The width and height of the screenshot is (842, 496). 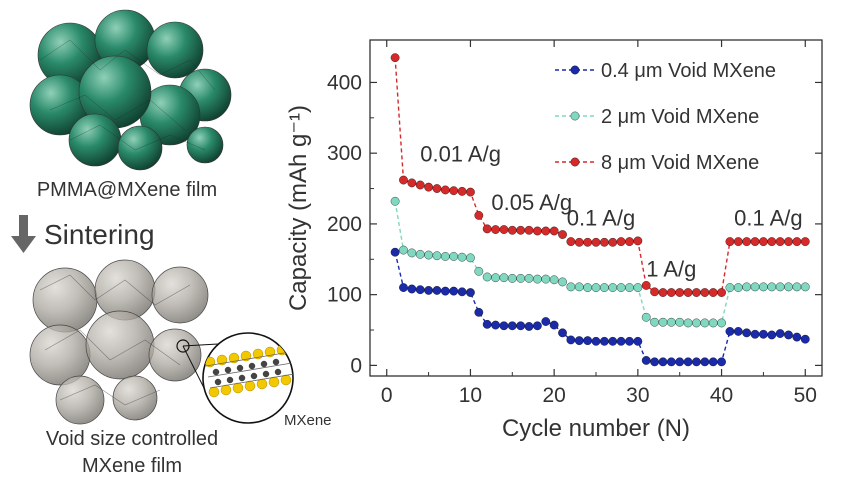 I want to click on y-tick-label: 100, so click(x=344, y=295).